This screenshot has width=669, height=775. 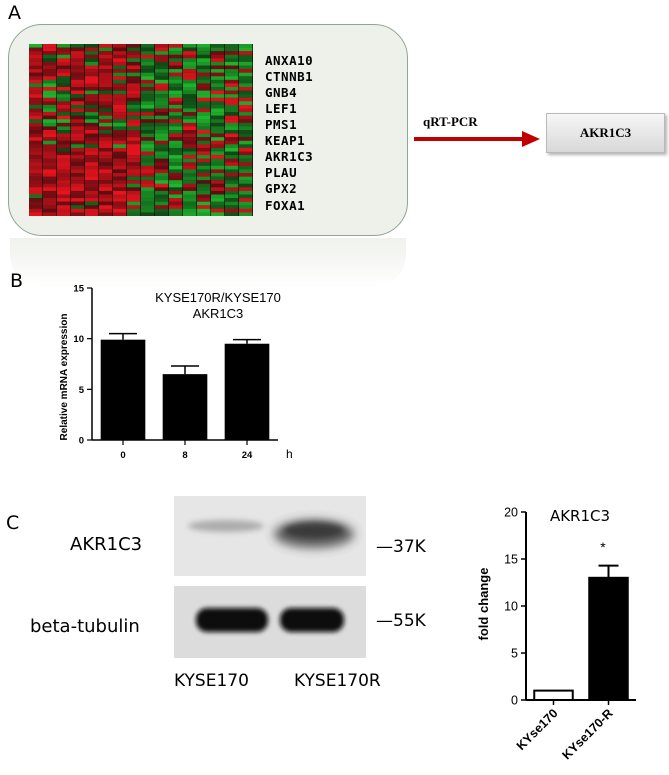 What do you see at coordinates (281, 188) in the screenshot?
I see `gene-label: GPX2` at bounding box center [281, 188].